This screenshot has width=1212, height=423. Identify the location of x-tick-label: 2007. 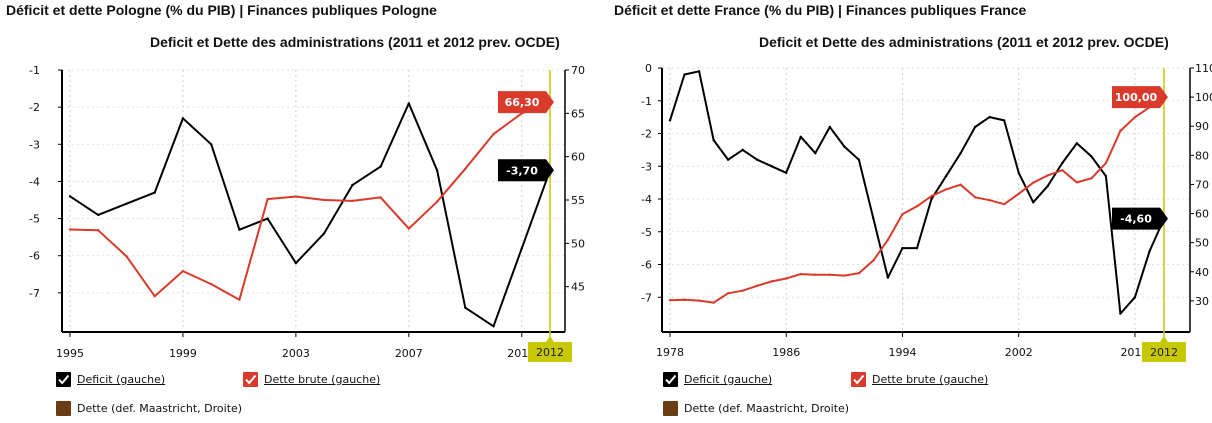
(409, 353).